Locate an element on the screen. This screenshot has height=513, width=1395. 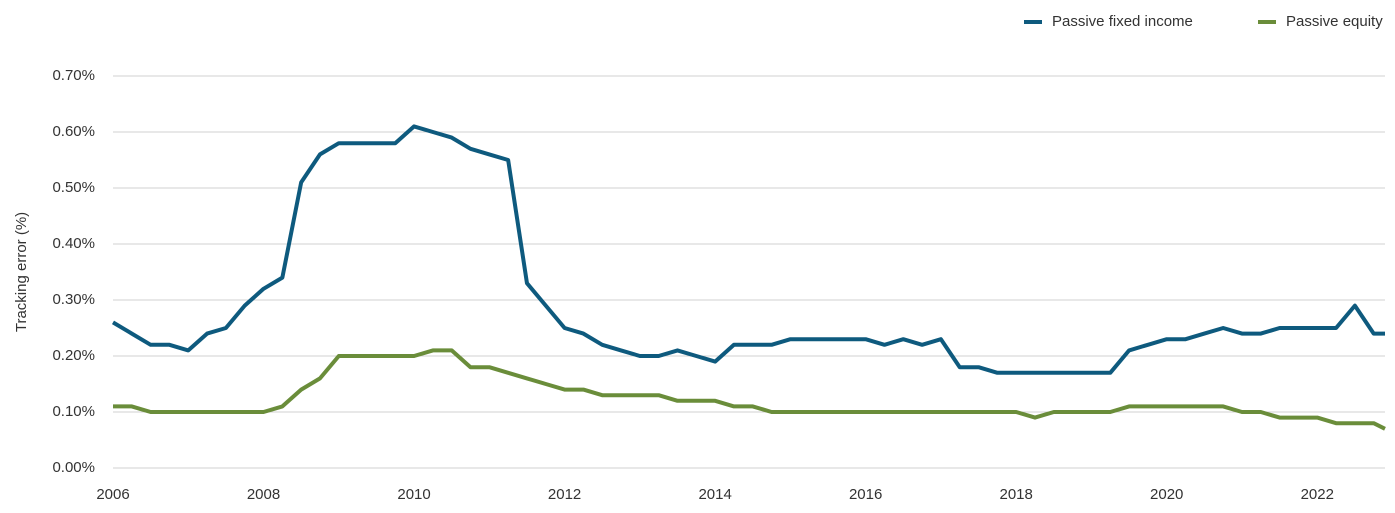
x-tick-label: 2006 is located at coordinates (112, 494).